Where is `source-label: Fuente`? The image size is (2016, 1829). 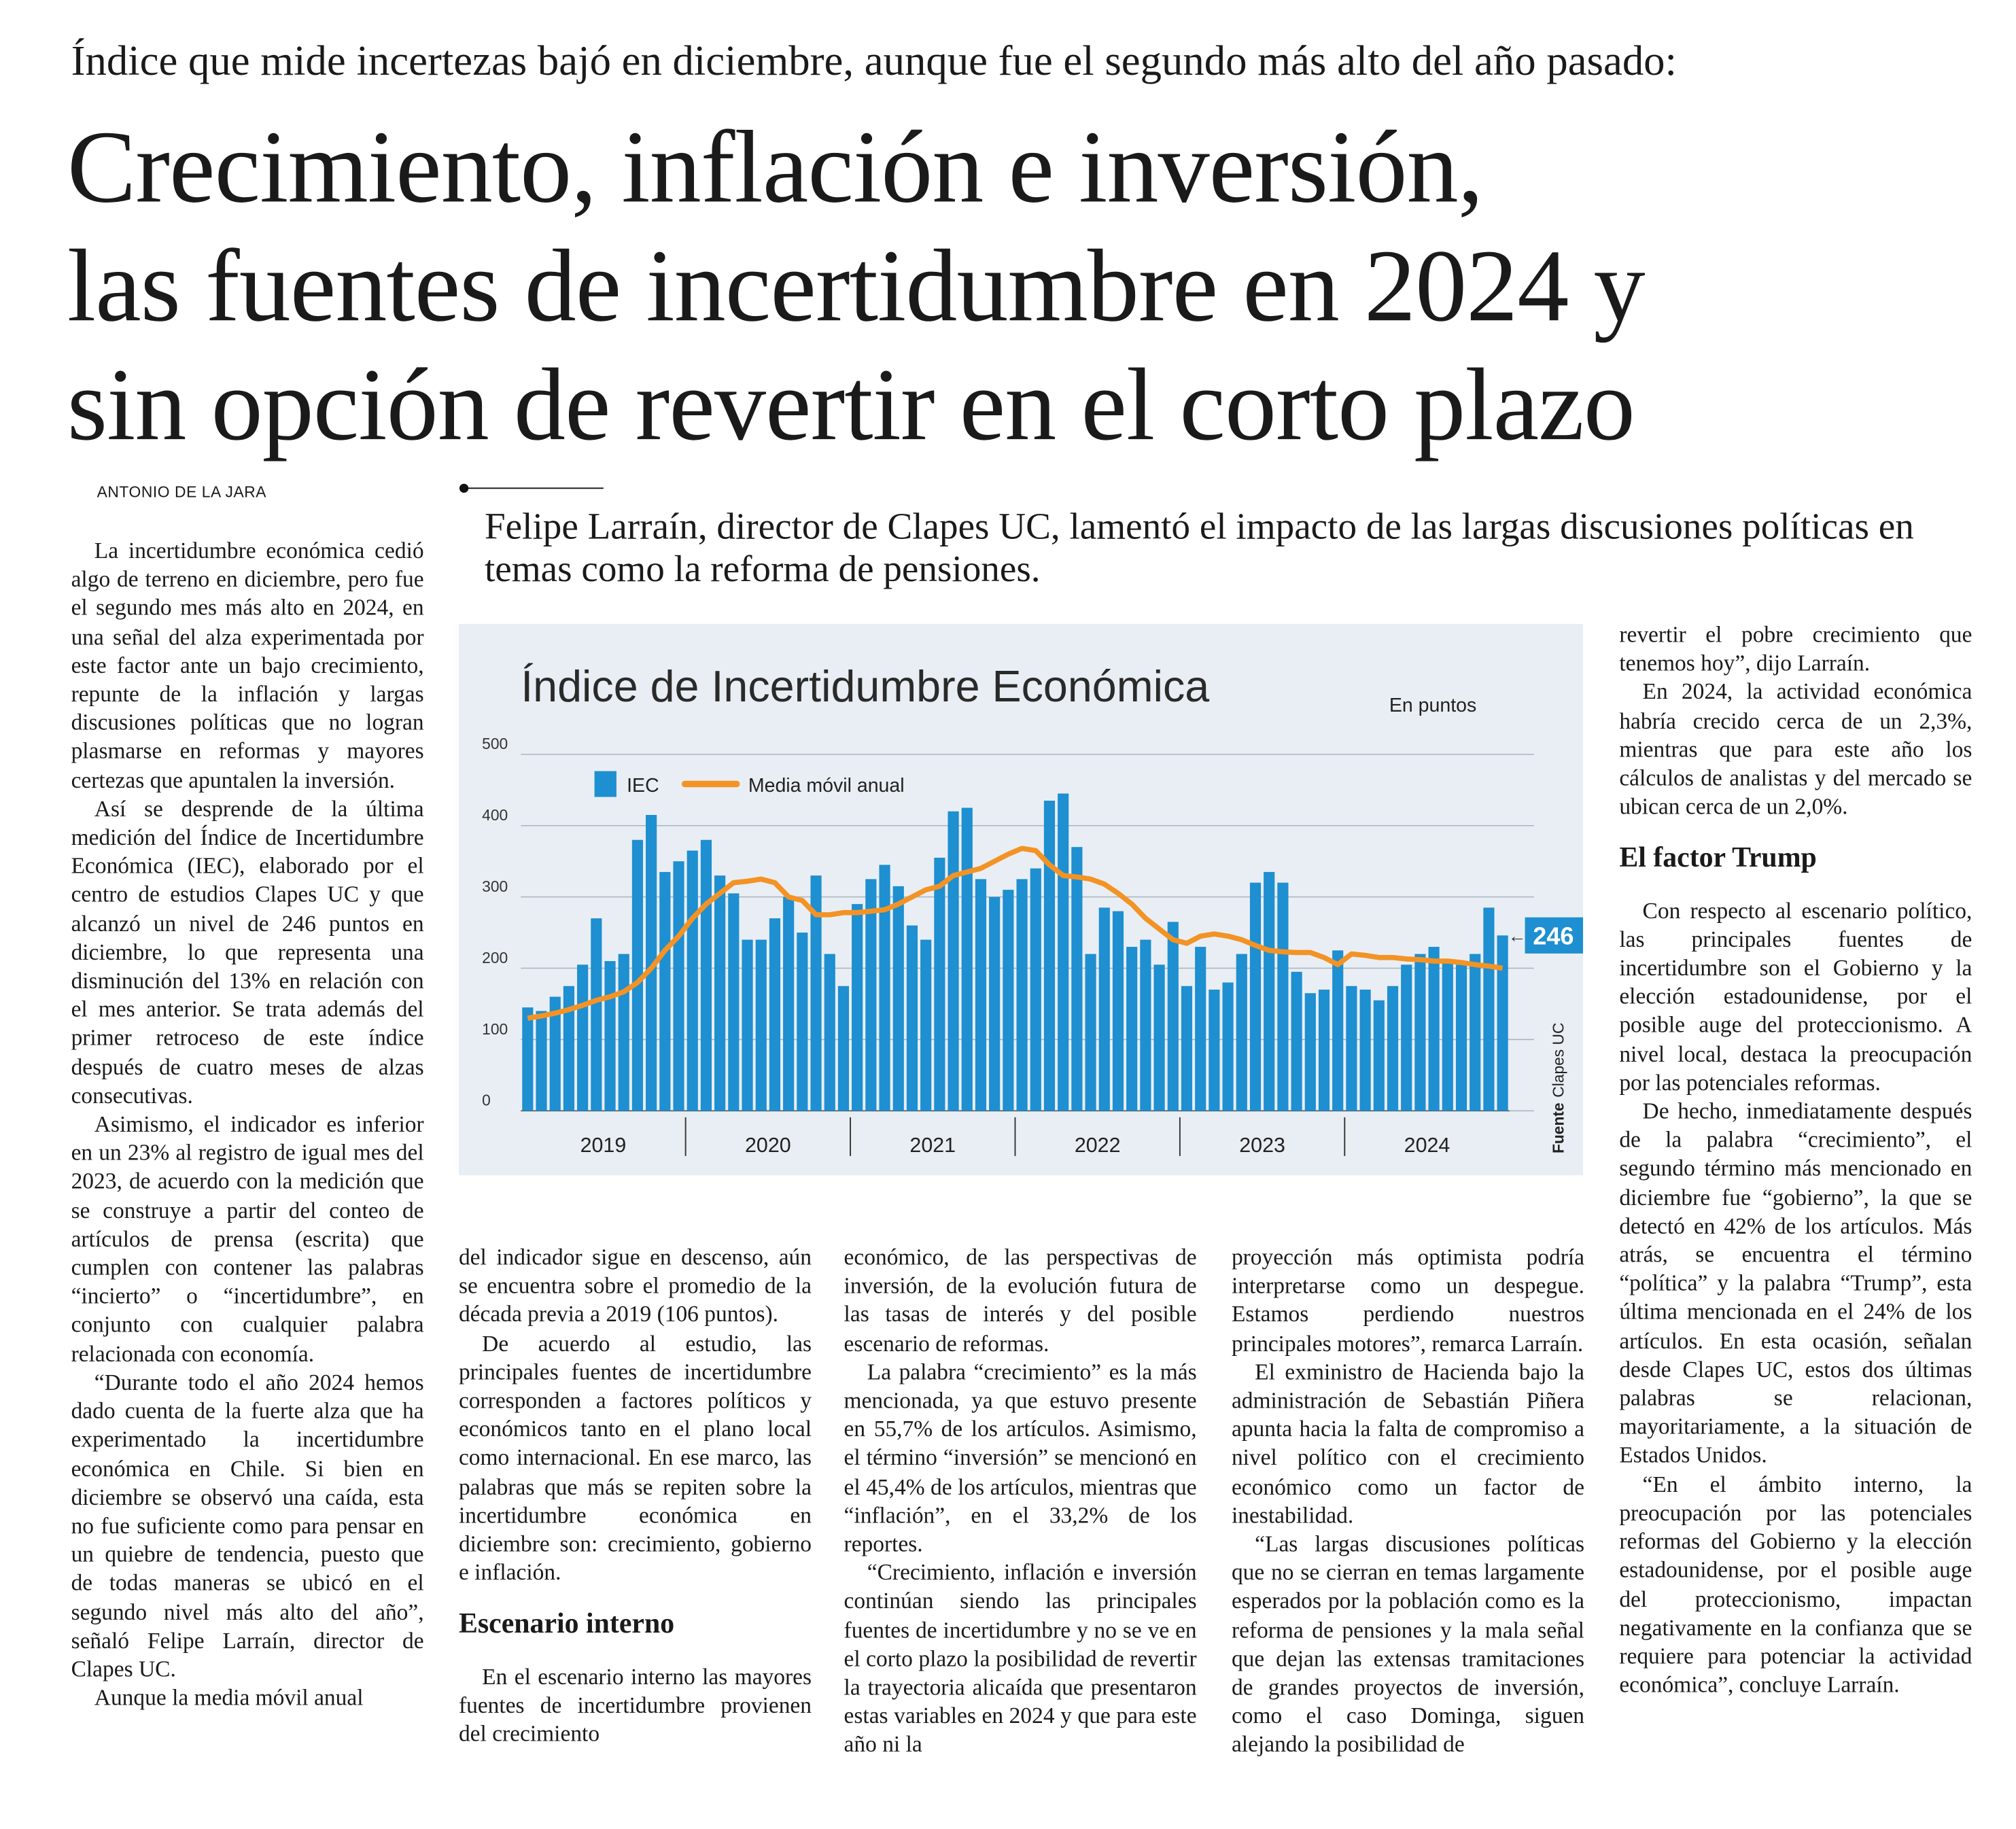 source-label: Fuente is located at coordinates (1559, 1127).